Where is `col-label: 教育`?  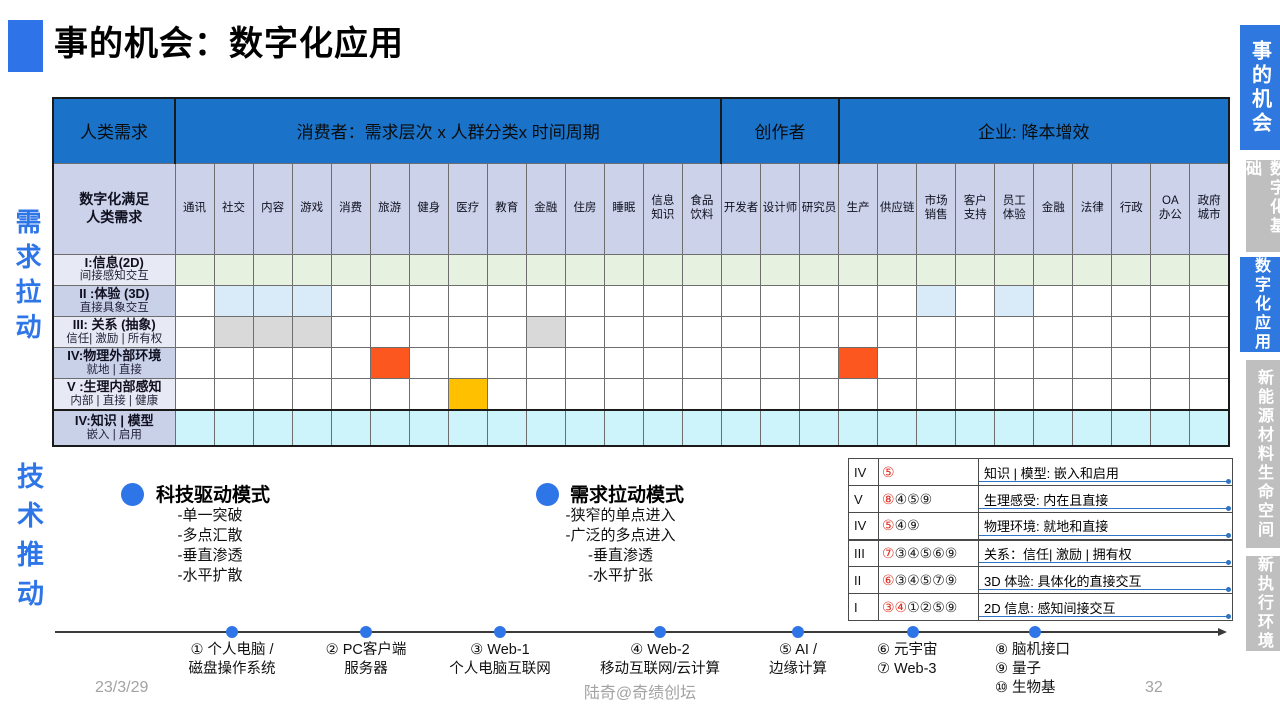
col-label: 教育 is located at coordinates (506, 208).